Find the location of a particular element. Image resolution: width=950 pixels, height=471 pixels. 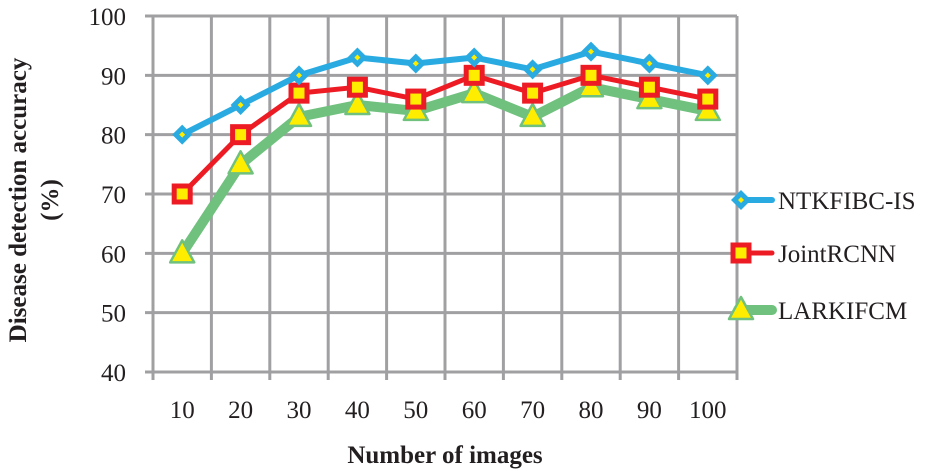

legend-item-larkifcm: LARKIFCM is located at coordinates (817, 310).